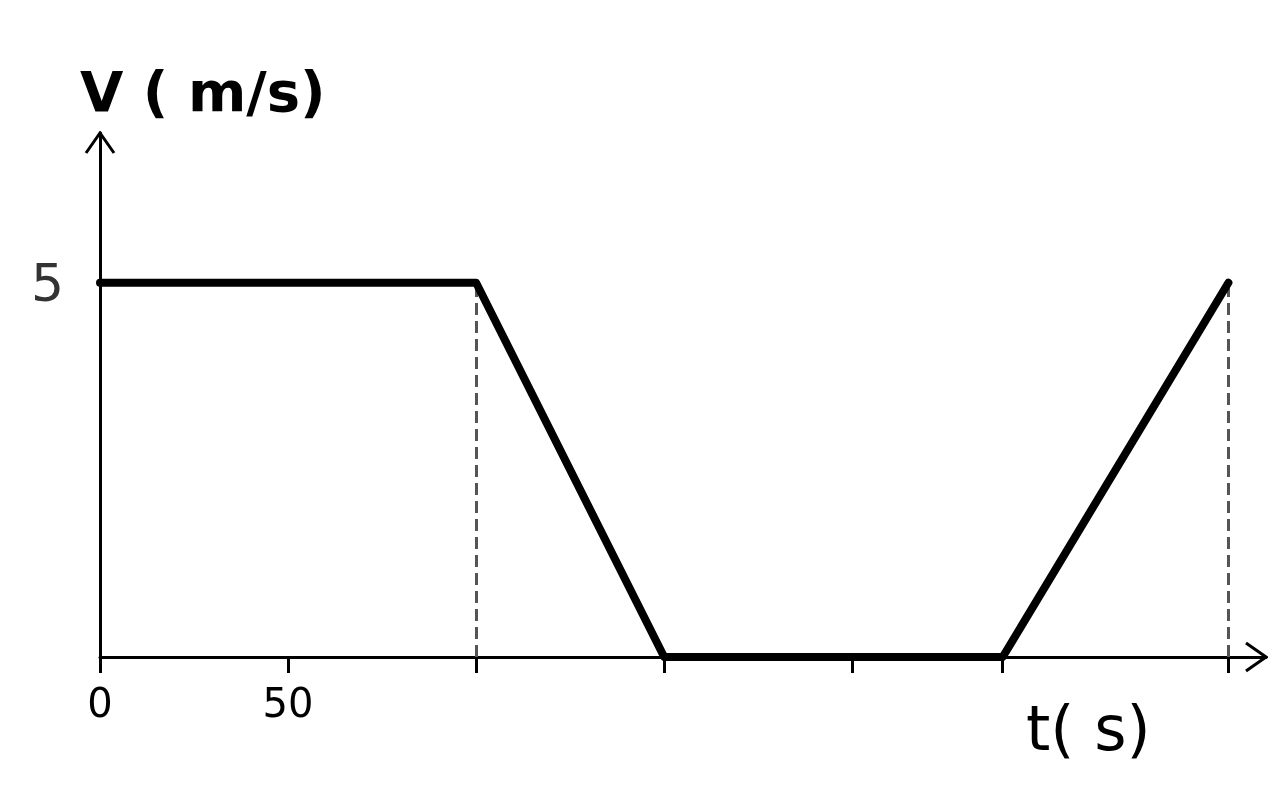 The width and height of the screenshot is (1275, 787). Describe the element at coordinates (47, 282) in the screenshot. I see `annotation: 5` at that location.